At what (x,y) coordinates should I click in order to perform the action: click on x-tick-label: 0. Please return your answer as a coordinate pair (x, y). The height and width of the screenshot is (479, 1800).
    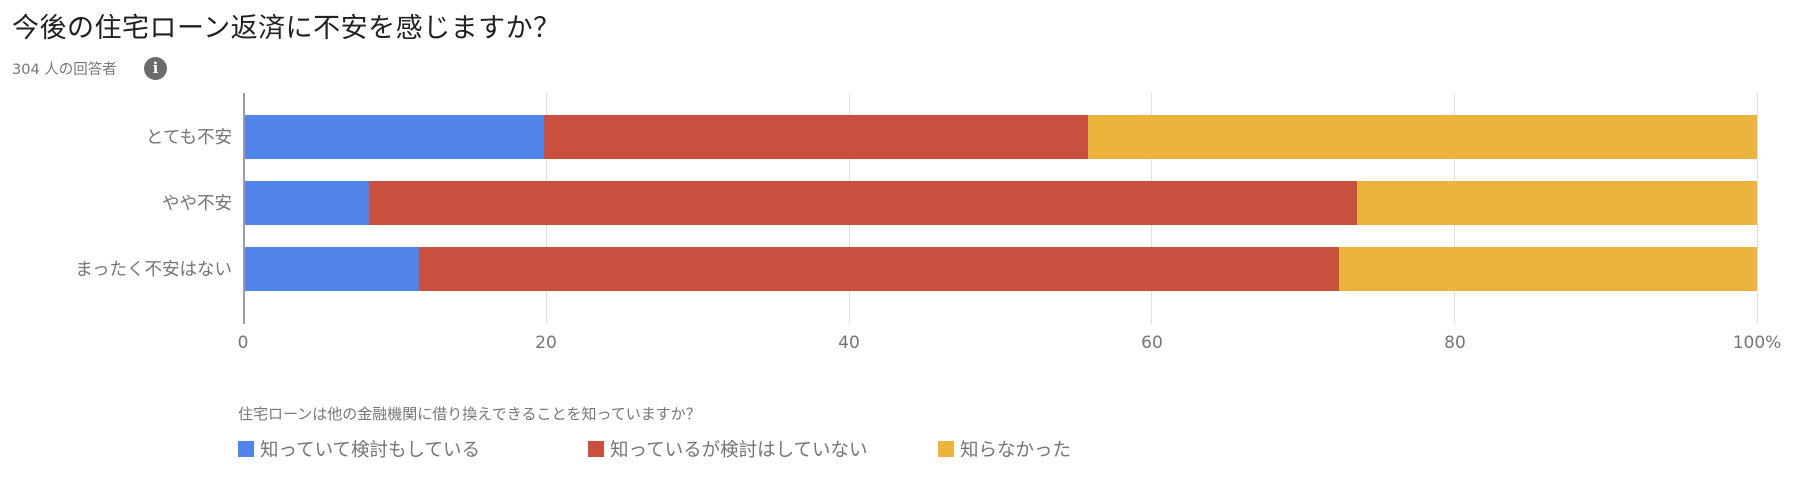
    Looking at the image, I should click on (243, 343).